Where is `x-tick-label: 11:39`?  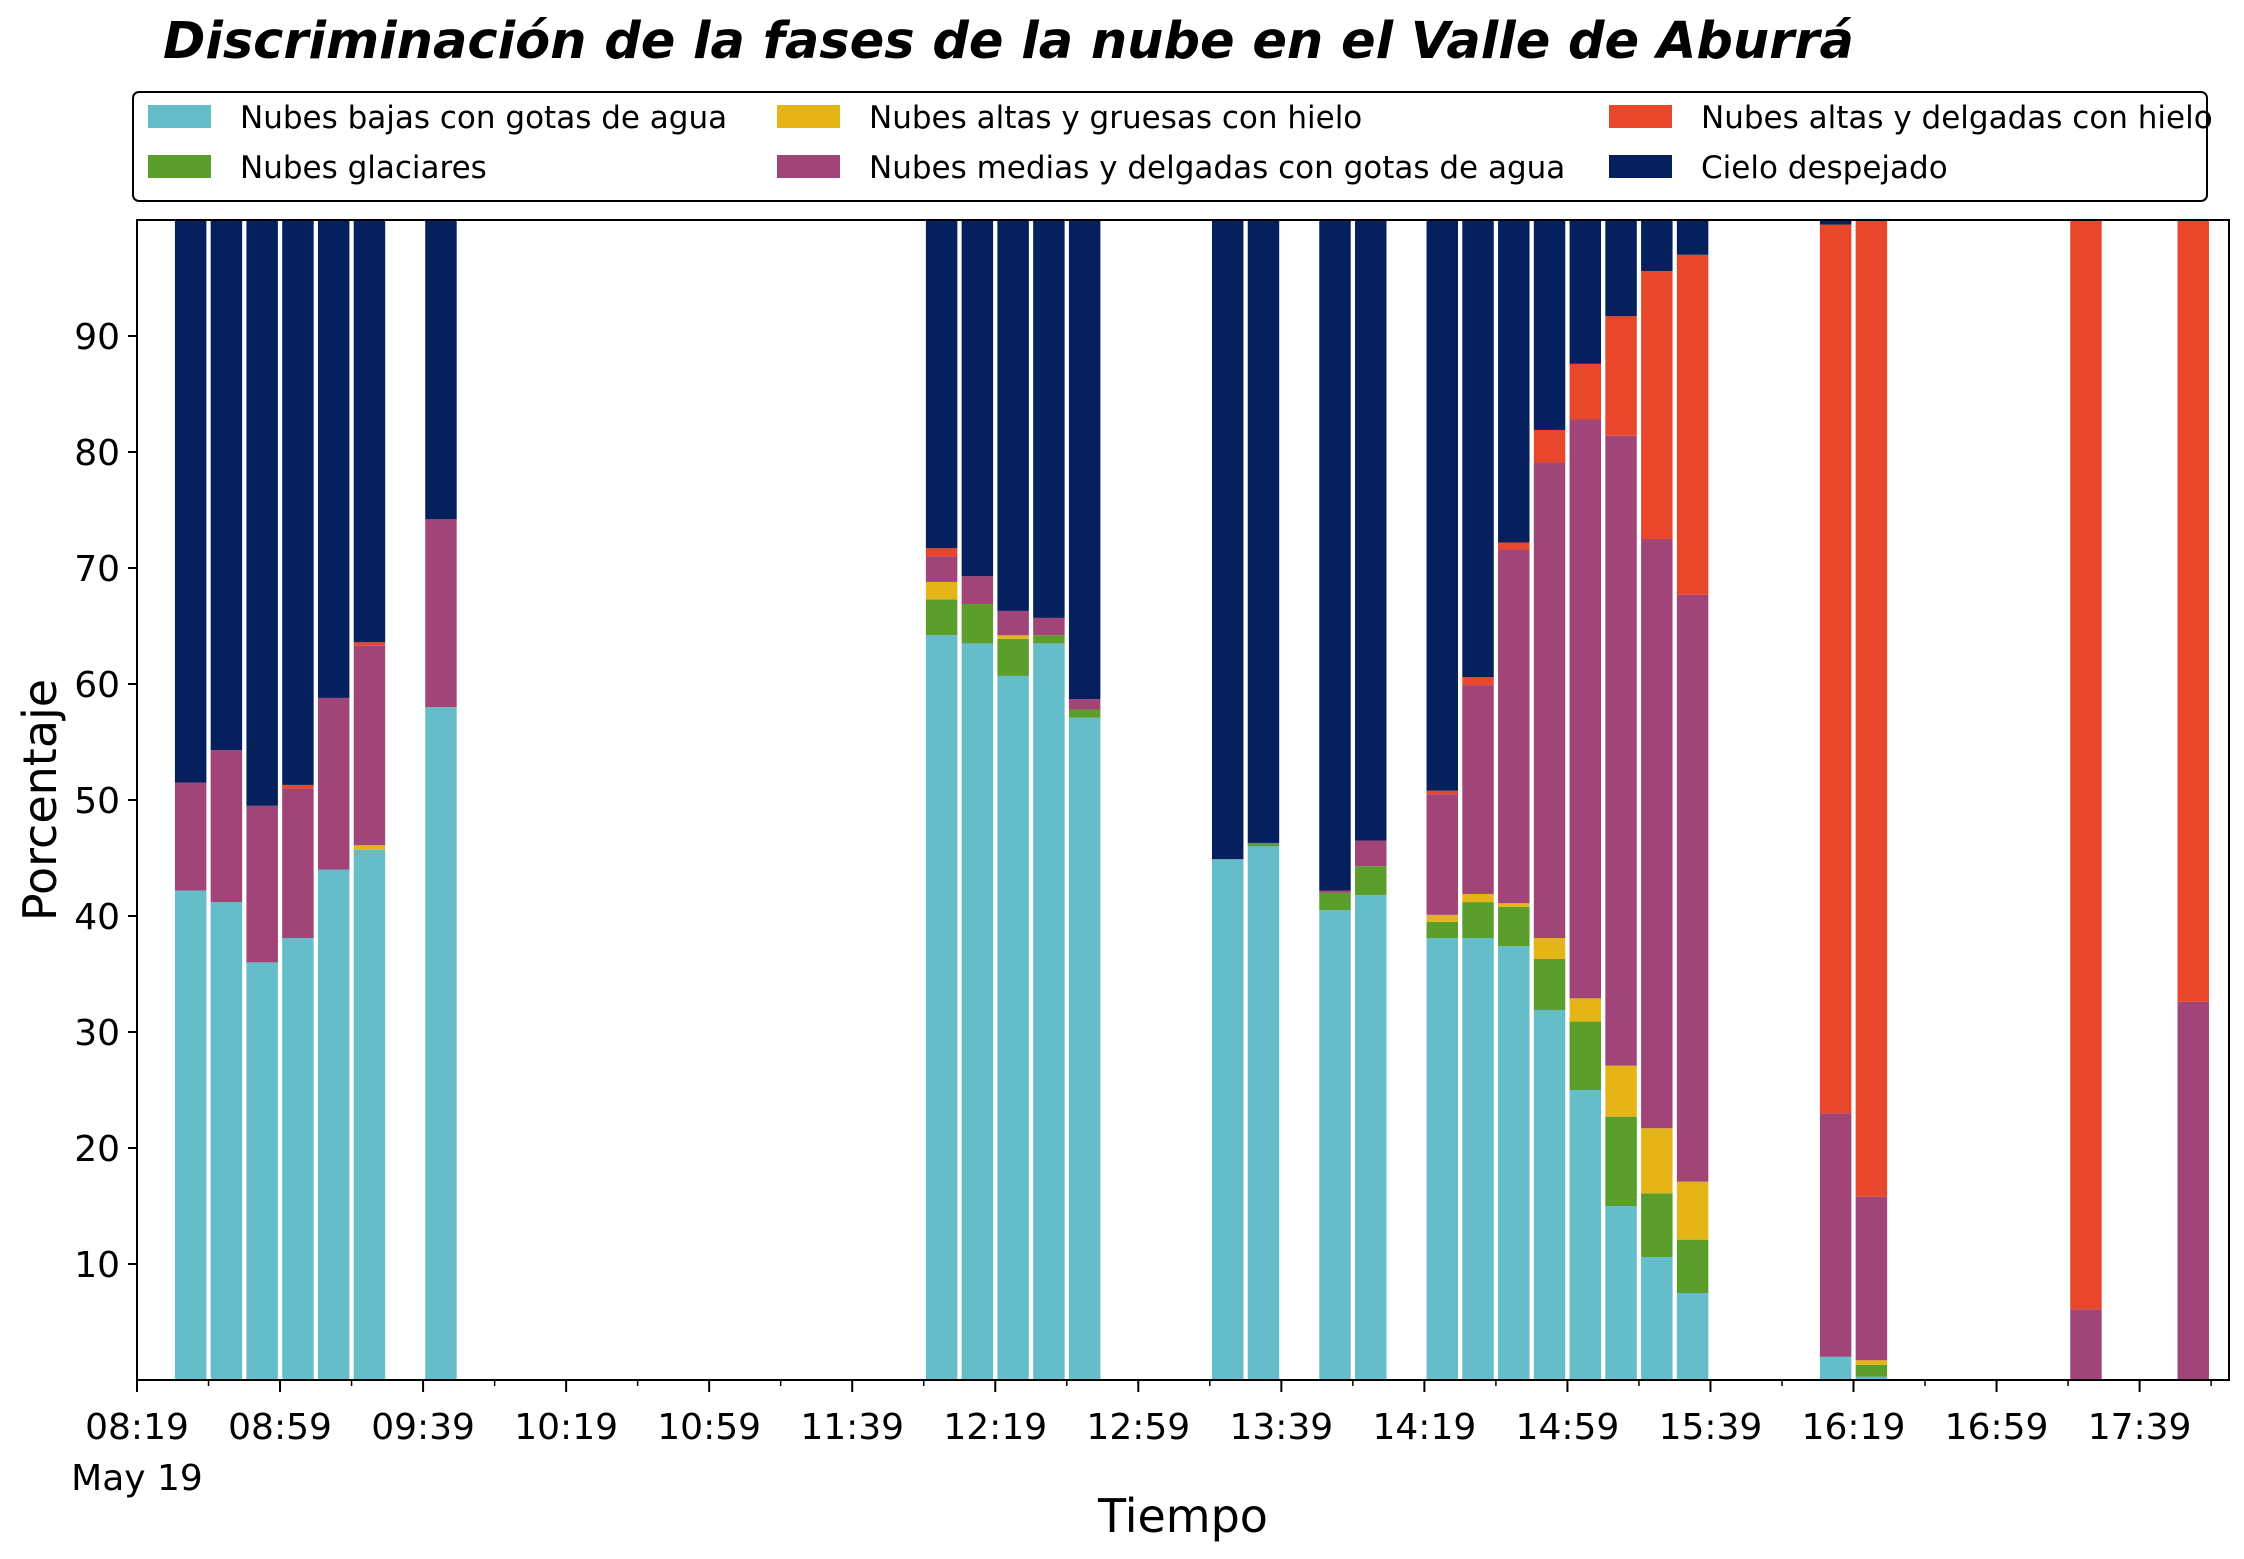
x-tick-label: 11:39 is located at coordinates (852, 1427).